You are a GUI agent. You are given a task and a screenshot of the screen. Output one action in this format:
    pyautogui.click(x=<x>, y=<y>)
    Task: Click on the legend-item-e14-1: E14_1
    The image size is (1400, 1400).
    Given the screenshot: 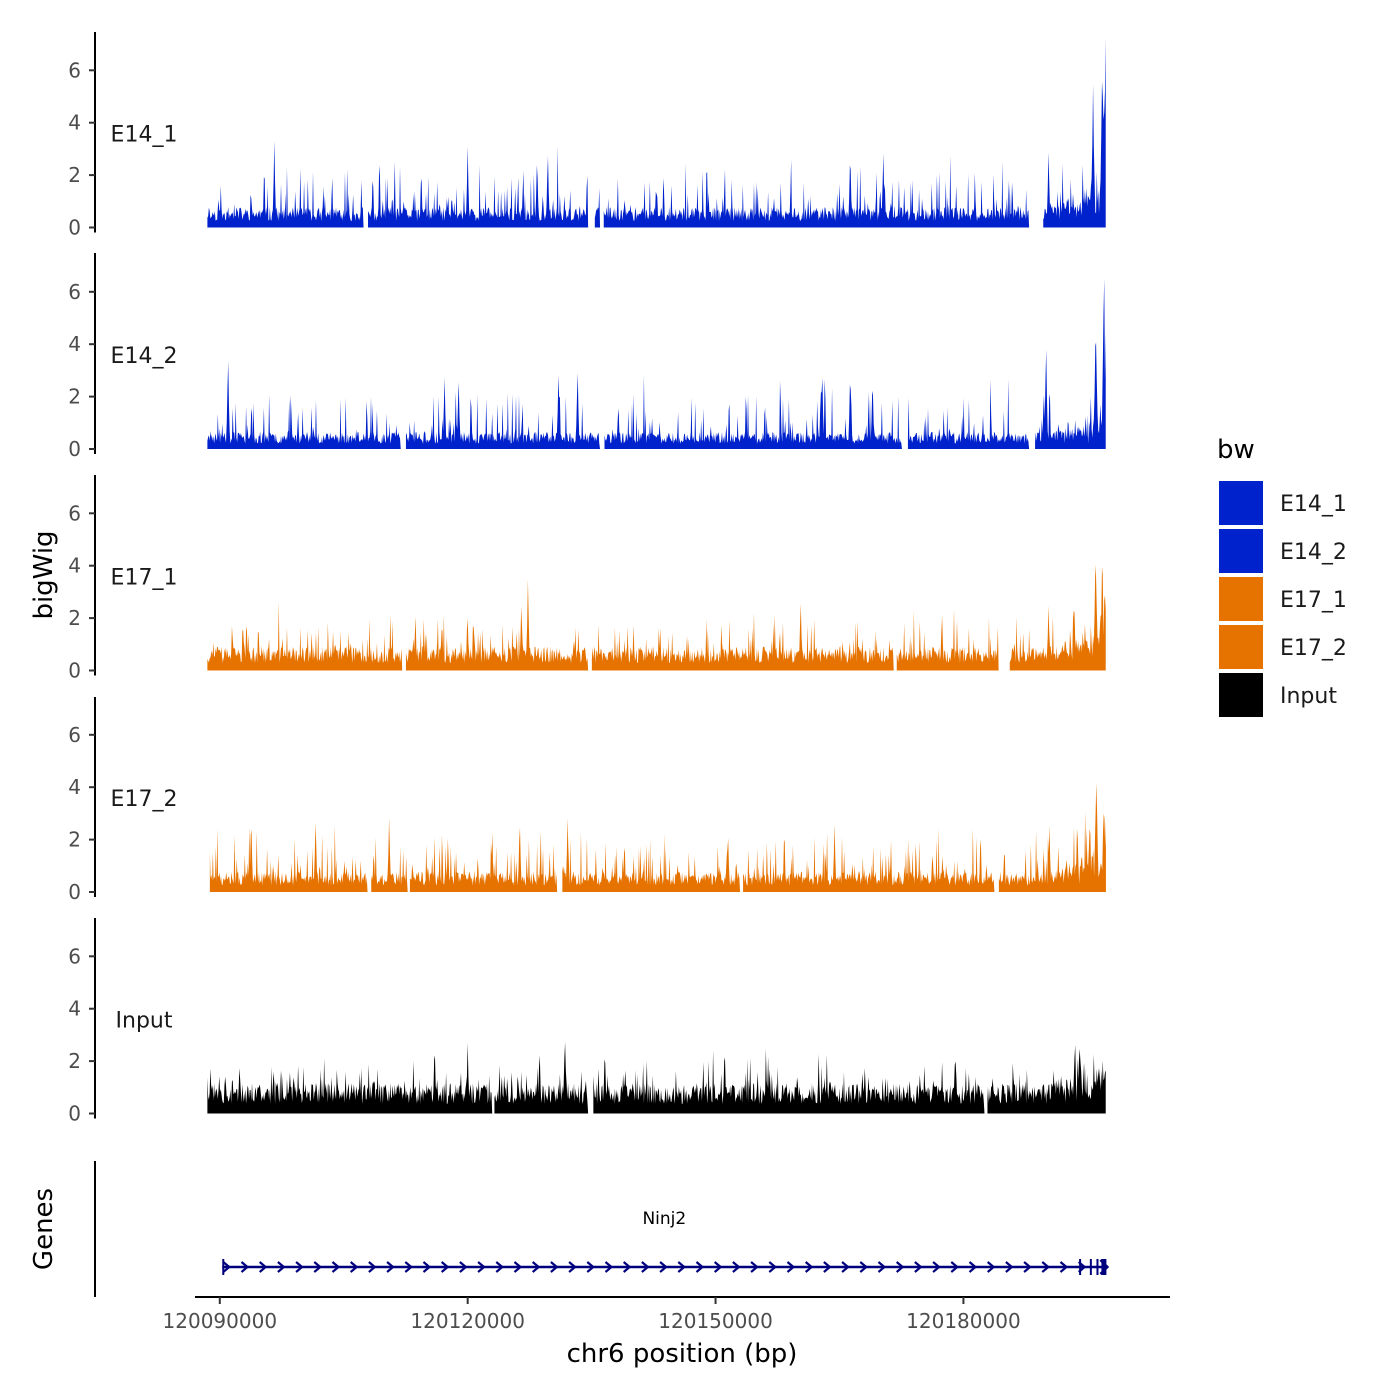 What is the action you would take?
    pyautogui.click(x=1282, y=503)
    